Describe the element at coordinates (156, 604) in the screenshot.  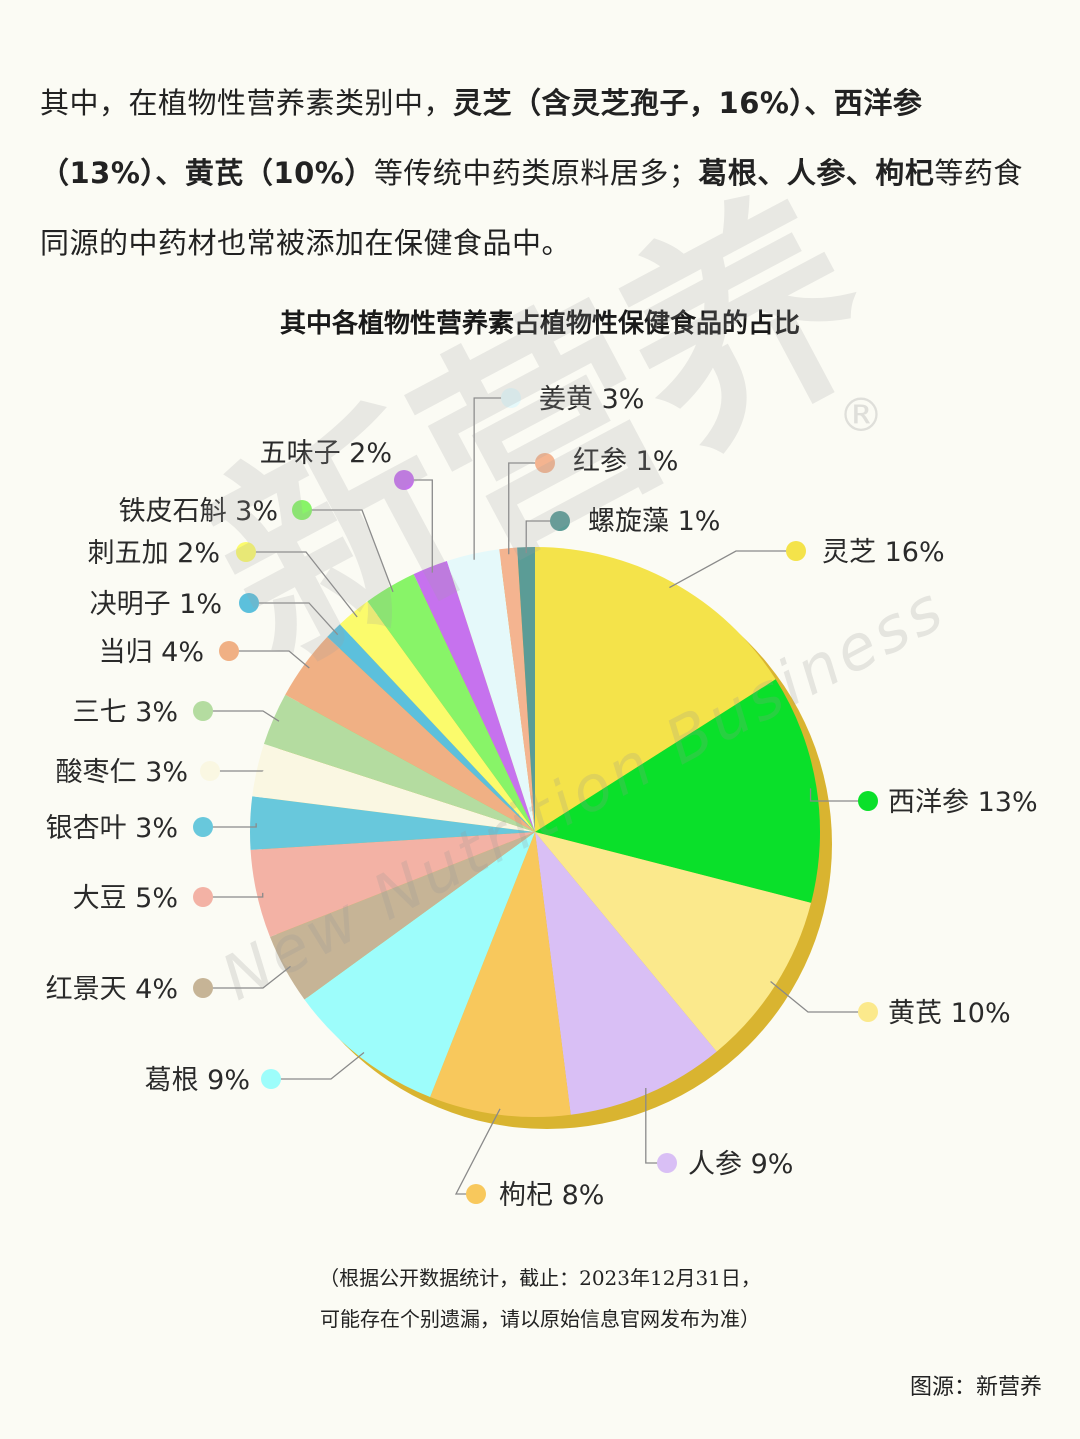
I see `slice-label-12: 决明子 1%` at that location.